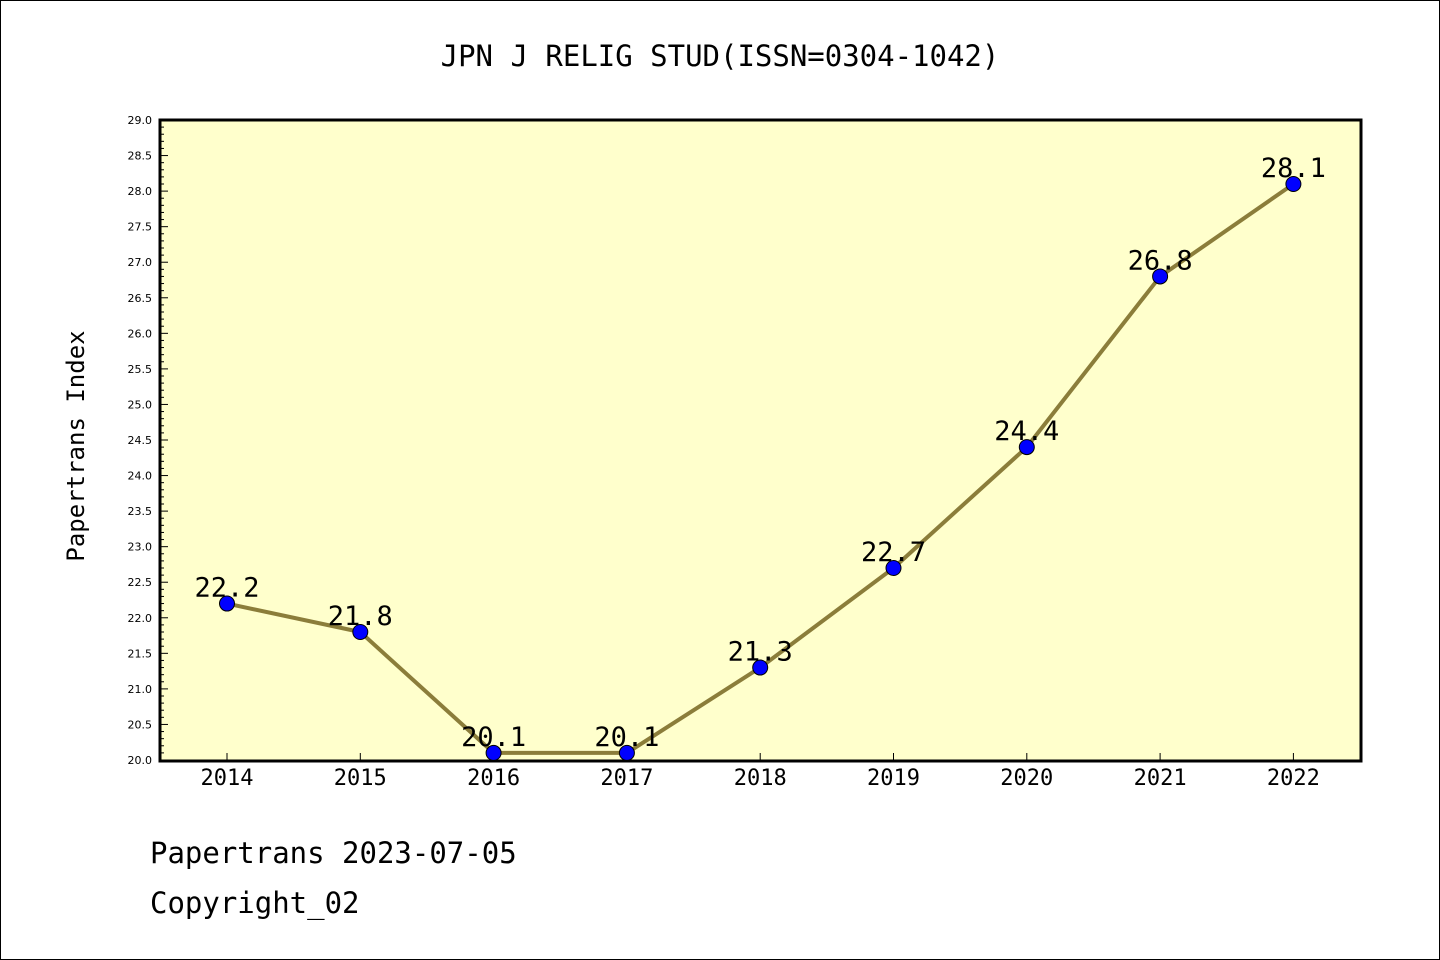  What do you see at coordinates (140, 191) in the screenshot?
I see `y-tick-label: 28.0` at bounding box center [140, 191].